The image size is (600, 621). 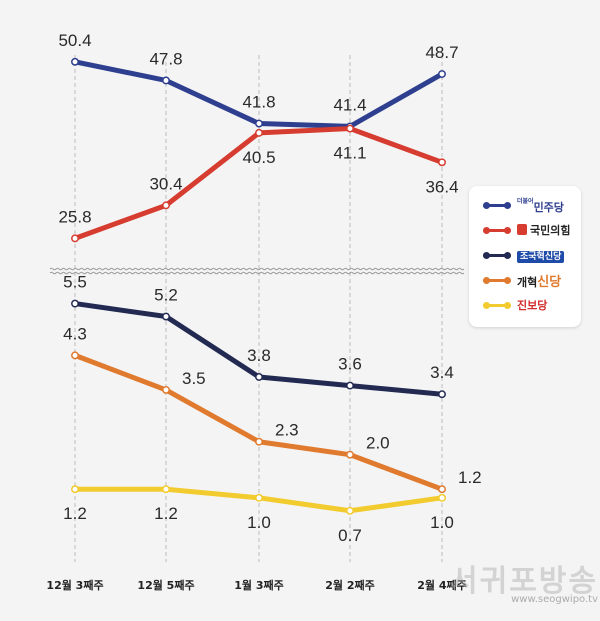 I want to click on legend: 더불어민주당 국민의힘 조국혁신당 개혁신당 진보당, so click(x=525, y=256).